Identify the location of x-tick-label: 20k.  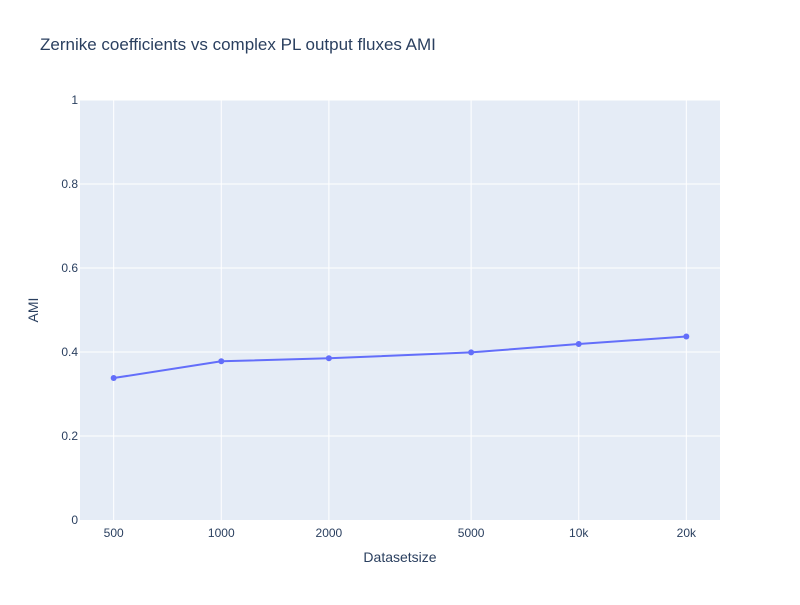
(687, 533).